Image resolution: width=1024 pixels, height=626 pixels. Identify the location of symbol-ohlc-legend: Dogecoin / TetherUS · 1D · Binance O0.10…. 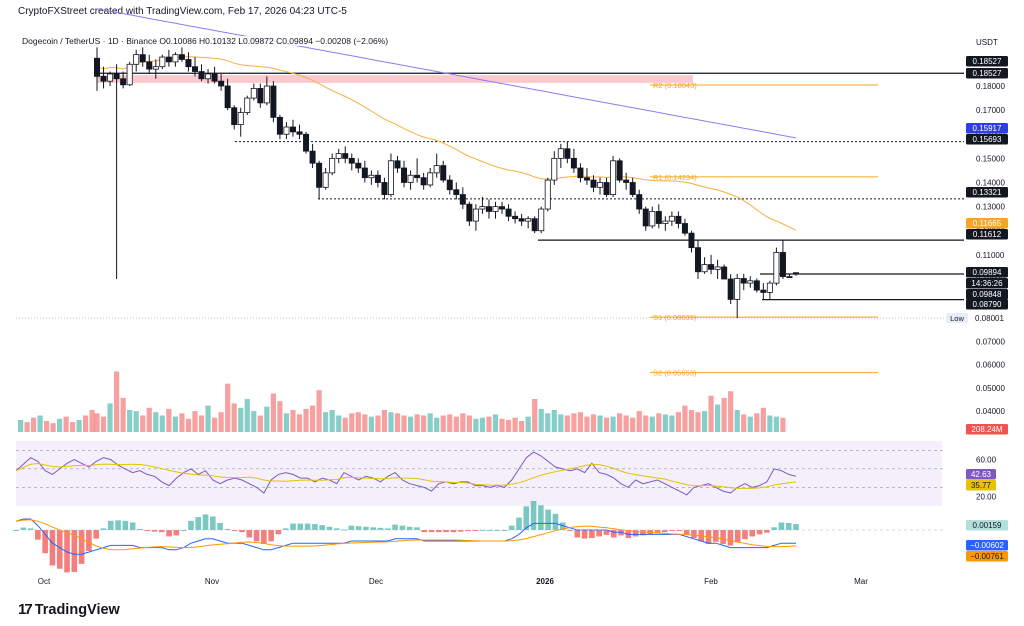
(205, 41).